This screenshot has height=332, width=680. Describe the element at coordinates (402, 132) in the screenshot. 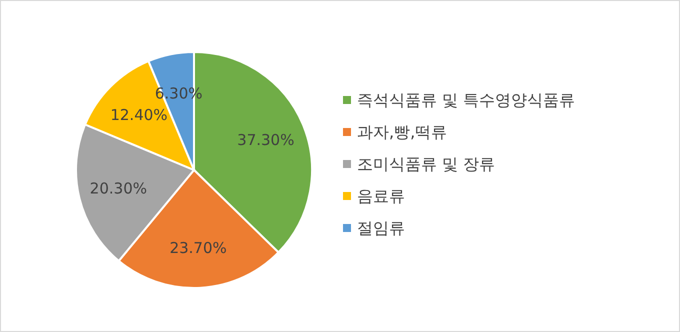

I see `legend-label: 과자,빵,떡류` at that location.